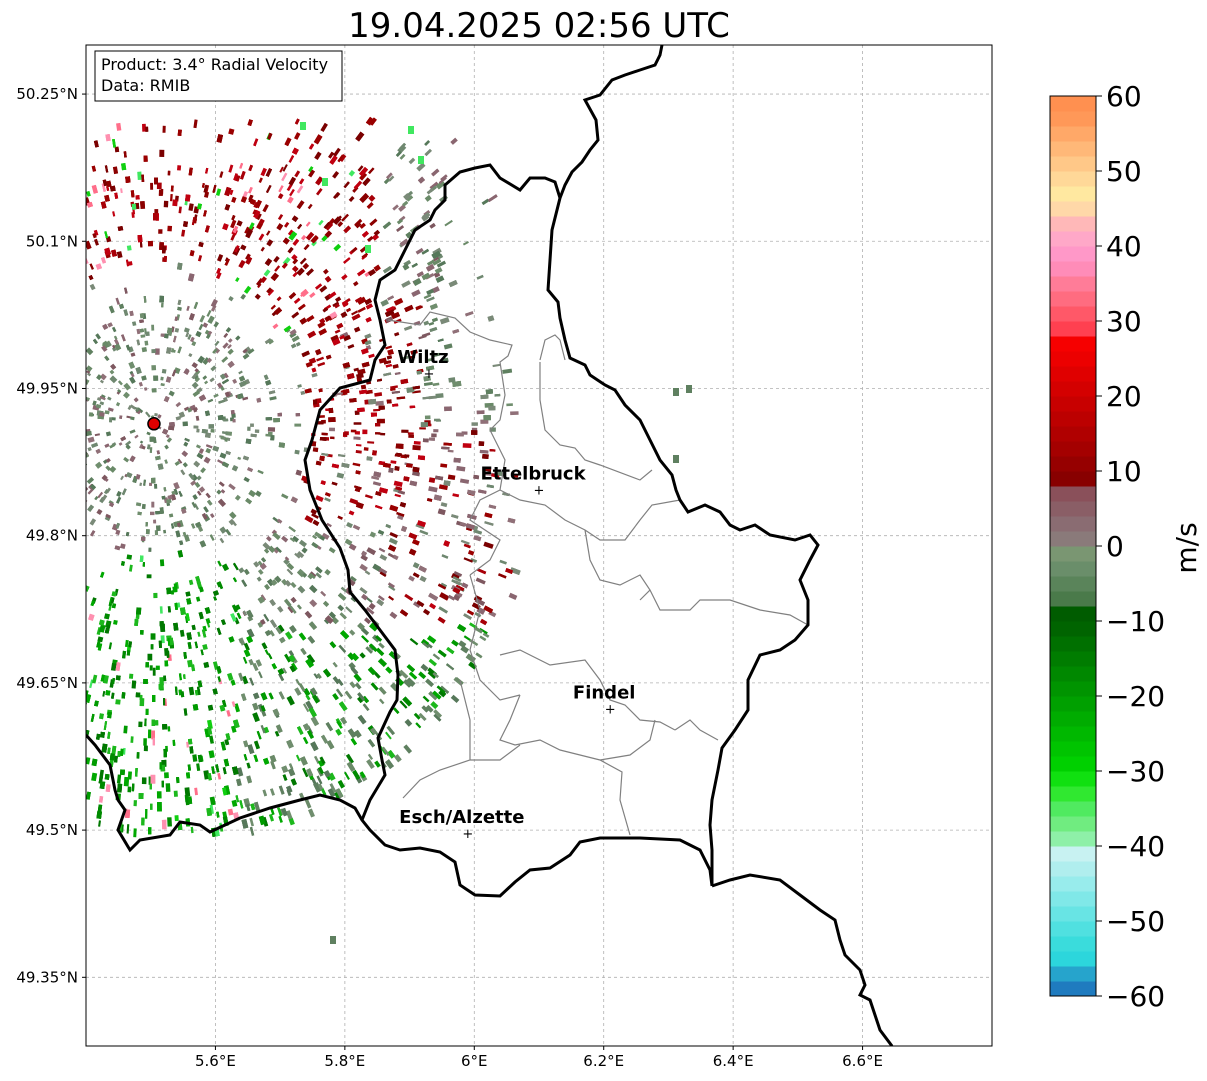 The width and height of the screenshot is (1207, 1081). What do you see at coordinates (215, 1061) in the screenshot?
I see `x-tick-label: 5.6°E` at bounding box center [215, 1061].